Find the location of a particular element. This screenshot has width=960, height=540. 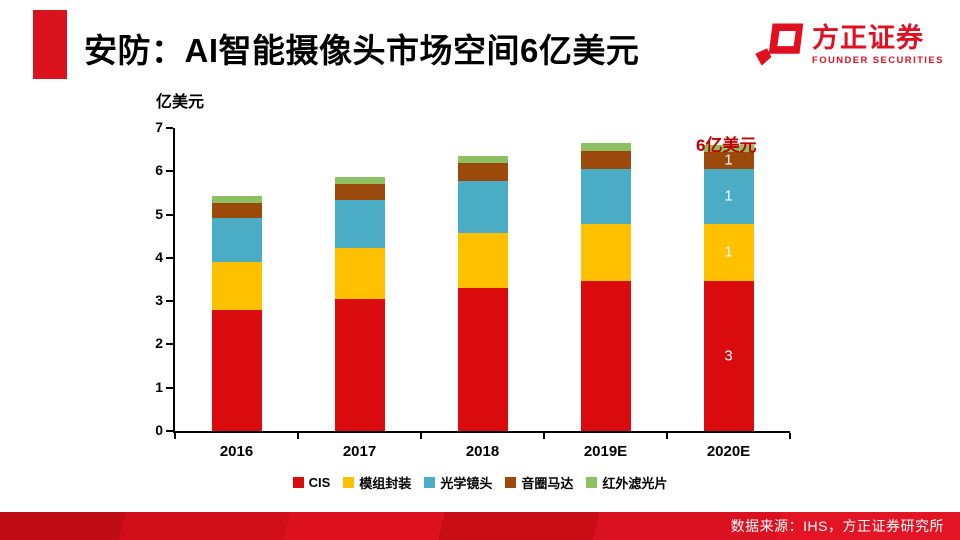

bar-segment-光学镜头-2016 is located at coordinates (236, 240).